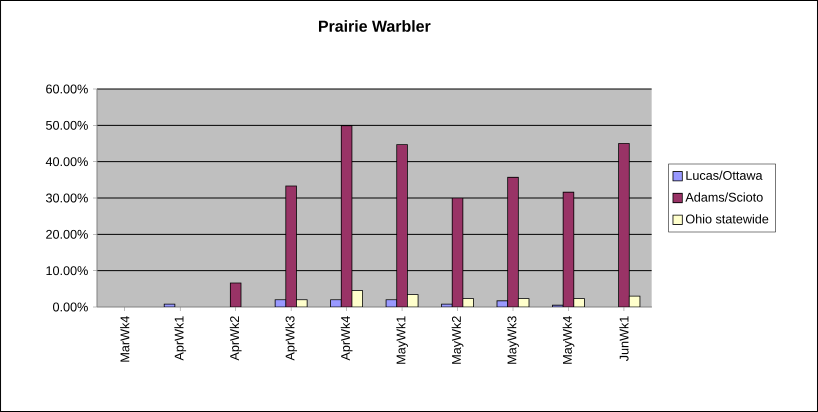  I want to click on x-tick-label: AprWk2, so click(236, 338).